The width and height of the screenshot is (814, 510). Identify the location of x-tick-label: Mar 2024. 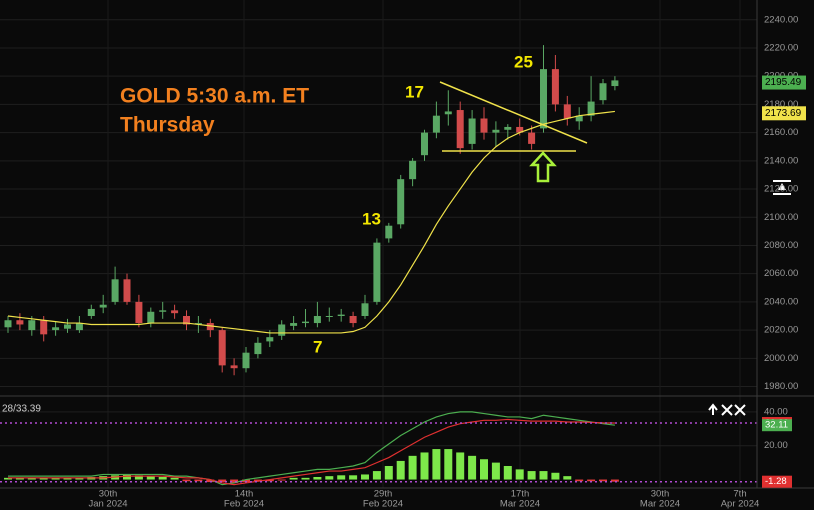
(660, 504).